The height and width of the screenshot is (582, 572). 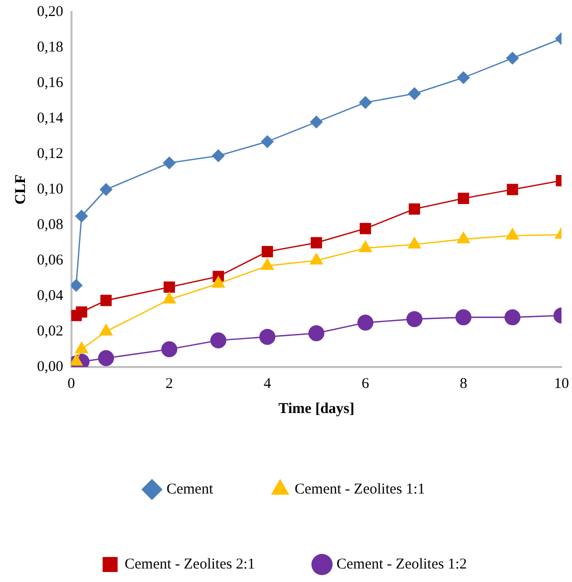 What do you see at coordinates (50, 189) in the screenshot?
I see `y-tick-label: 0,10` at bounding box center [50, 189].